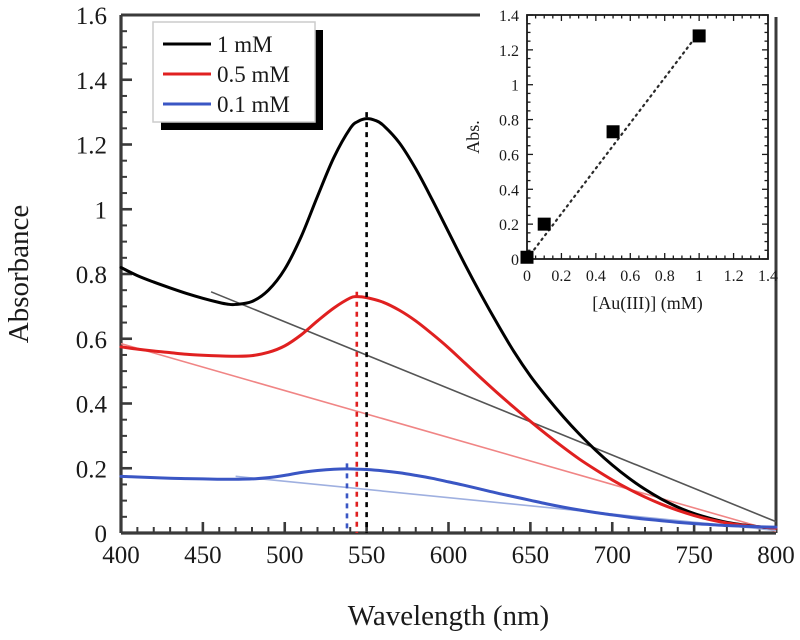  I want to click on spectrum-curve, so click(448, 498).